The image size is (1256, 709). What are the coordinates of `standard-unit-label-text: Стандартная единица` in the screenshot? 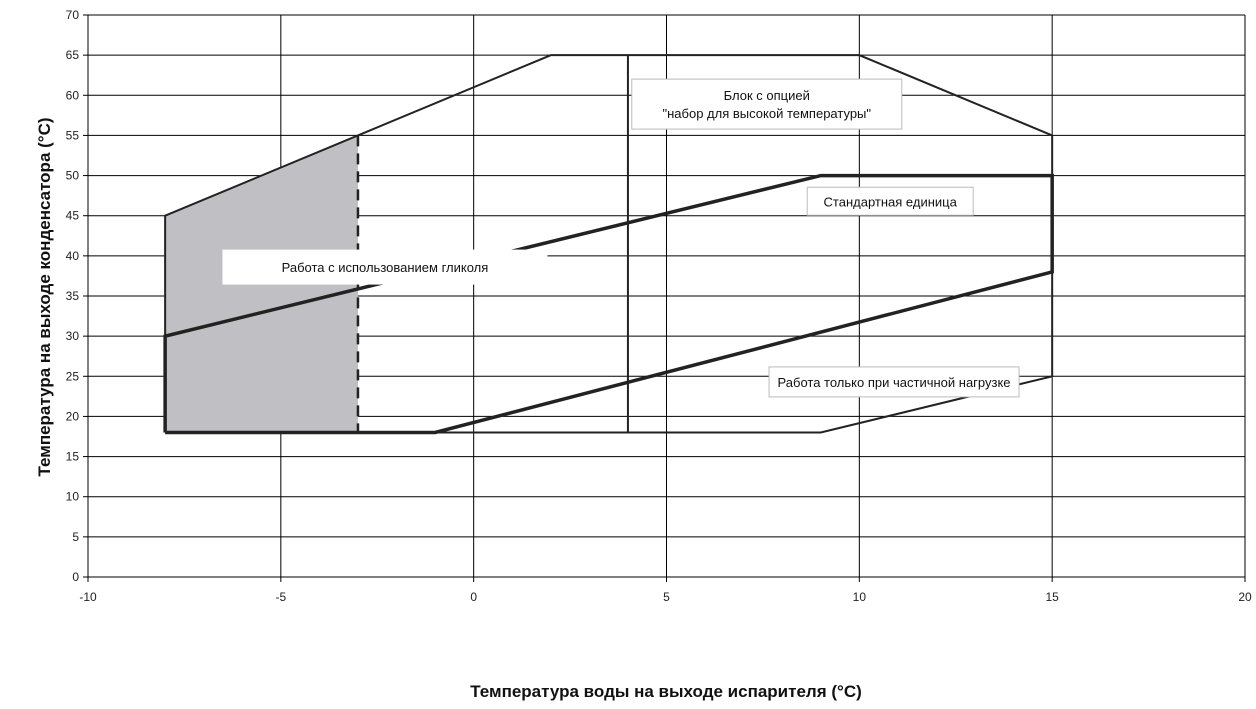 It's located at (891, 201).